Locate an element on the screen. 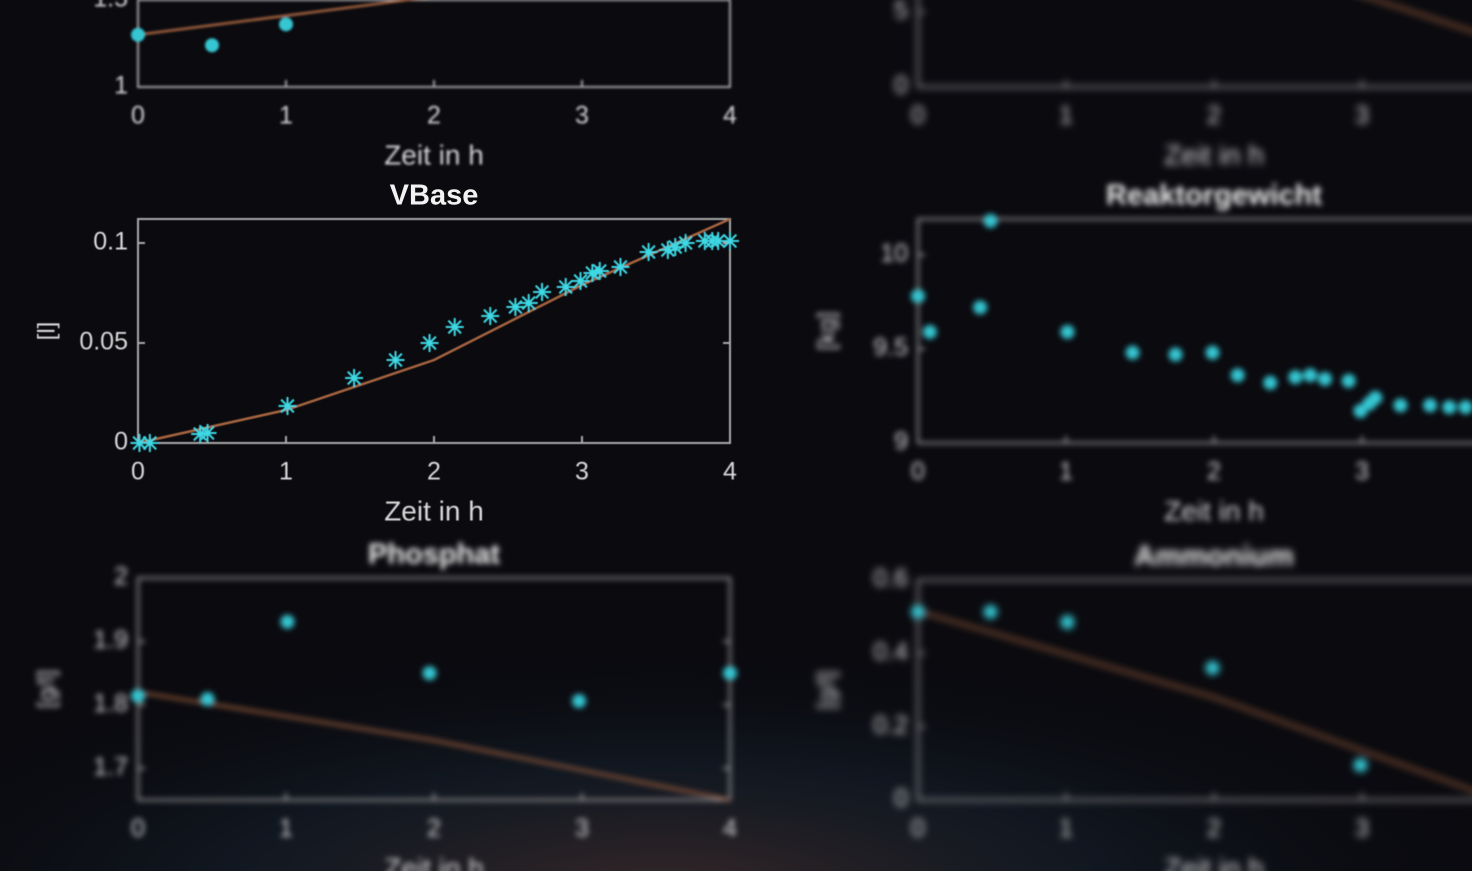 This screenshot has height=871, width=1472. y-tick-label: 9.5 is located at coordinates (890, 347).